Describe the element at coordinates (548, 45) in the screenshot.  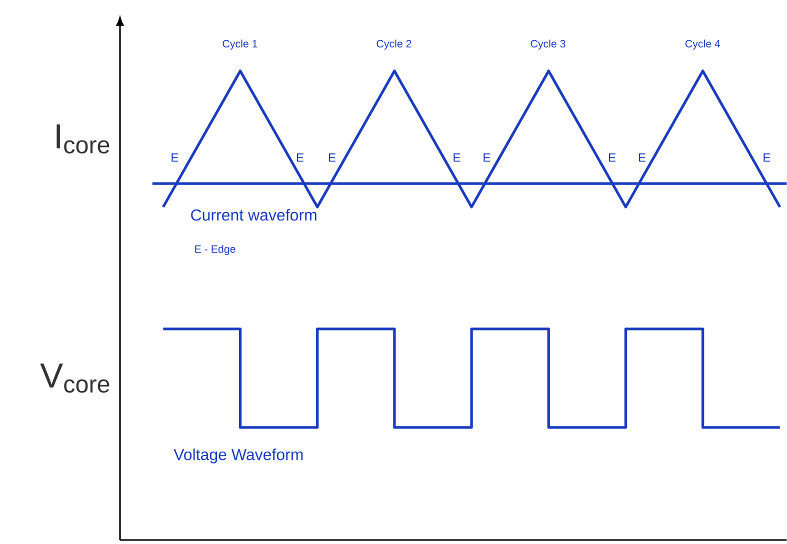
I see `text: Cycle 3` at that location.